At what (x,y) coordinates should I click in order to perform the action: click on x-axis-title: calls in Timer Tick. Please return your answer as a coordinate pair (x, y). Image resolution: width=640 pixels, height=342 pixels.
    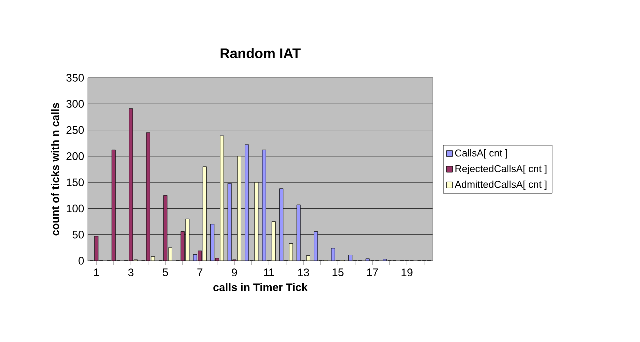
    Looking at the image, I should click on (261, 287).